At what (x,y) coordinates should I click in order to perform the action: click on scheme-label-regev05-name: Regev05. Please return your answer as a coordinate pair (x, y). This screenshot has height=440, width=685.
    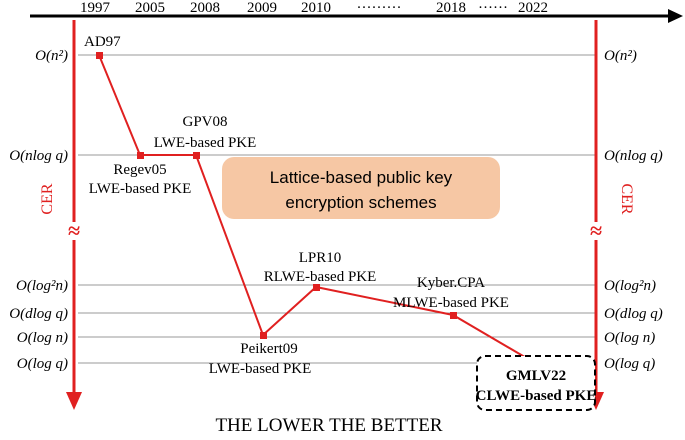
    Looking at the image, I should click on (139, 170).